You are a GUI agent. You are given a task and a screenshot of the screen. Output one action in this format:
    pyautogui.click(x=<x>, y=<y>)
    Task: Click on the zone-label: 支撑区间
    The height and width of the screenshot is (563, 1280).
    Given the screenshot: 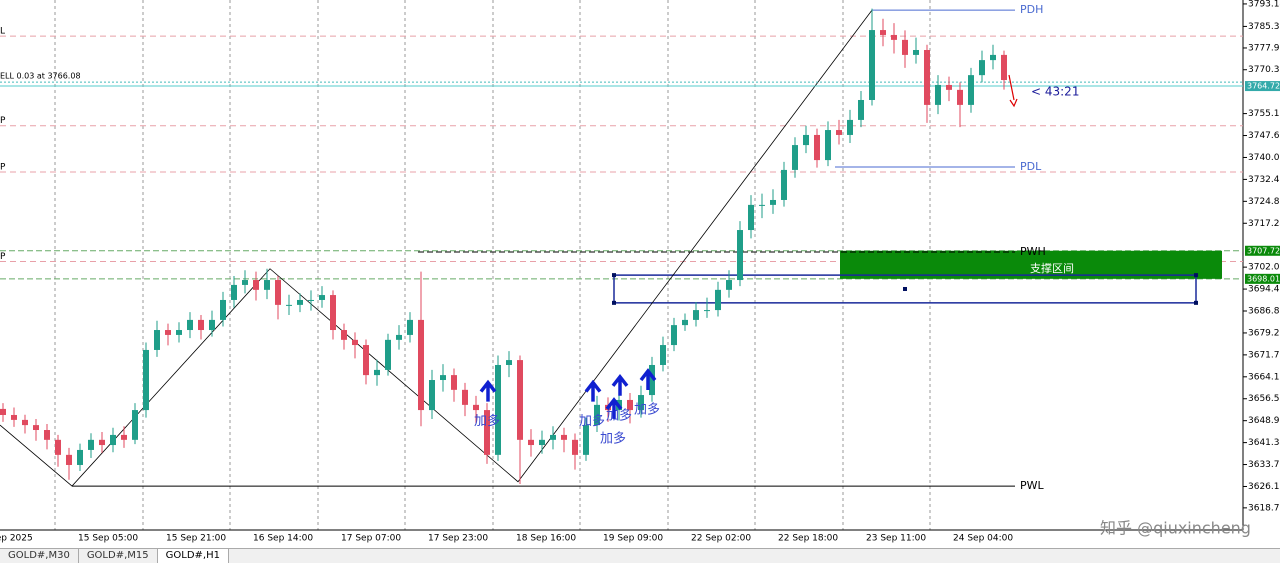 What is the action you would take?
    pyautogui.click(x=1052, y=268)
    